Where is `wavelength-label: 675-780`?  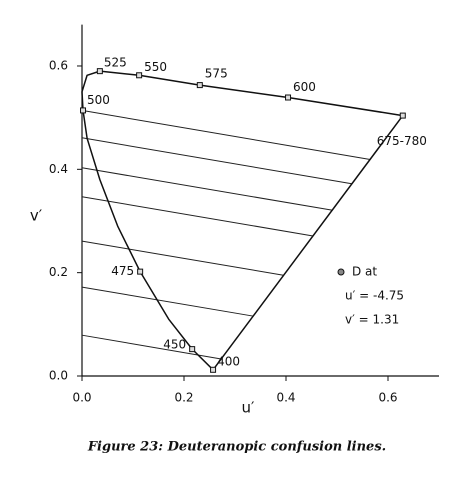 wavelength-label: 675-780 is located at coordinates (402, 141).